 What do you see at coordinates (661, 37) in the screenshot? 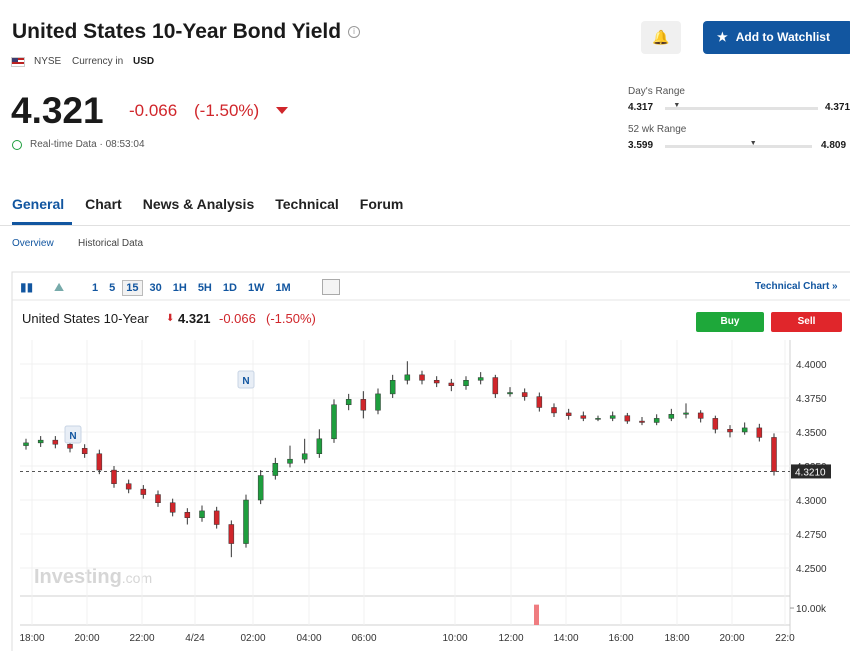
I see `alert-button: 🔔` at bounding box center [661, 37].